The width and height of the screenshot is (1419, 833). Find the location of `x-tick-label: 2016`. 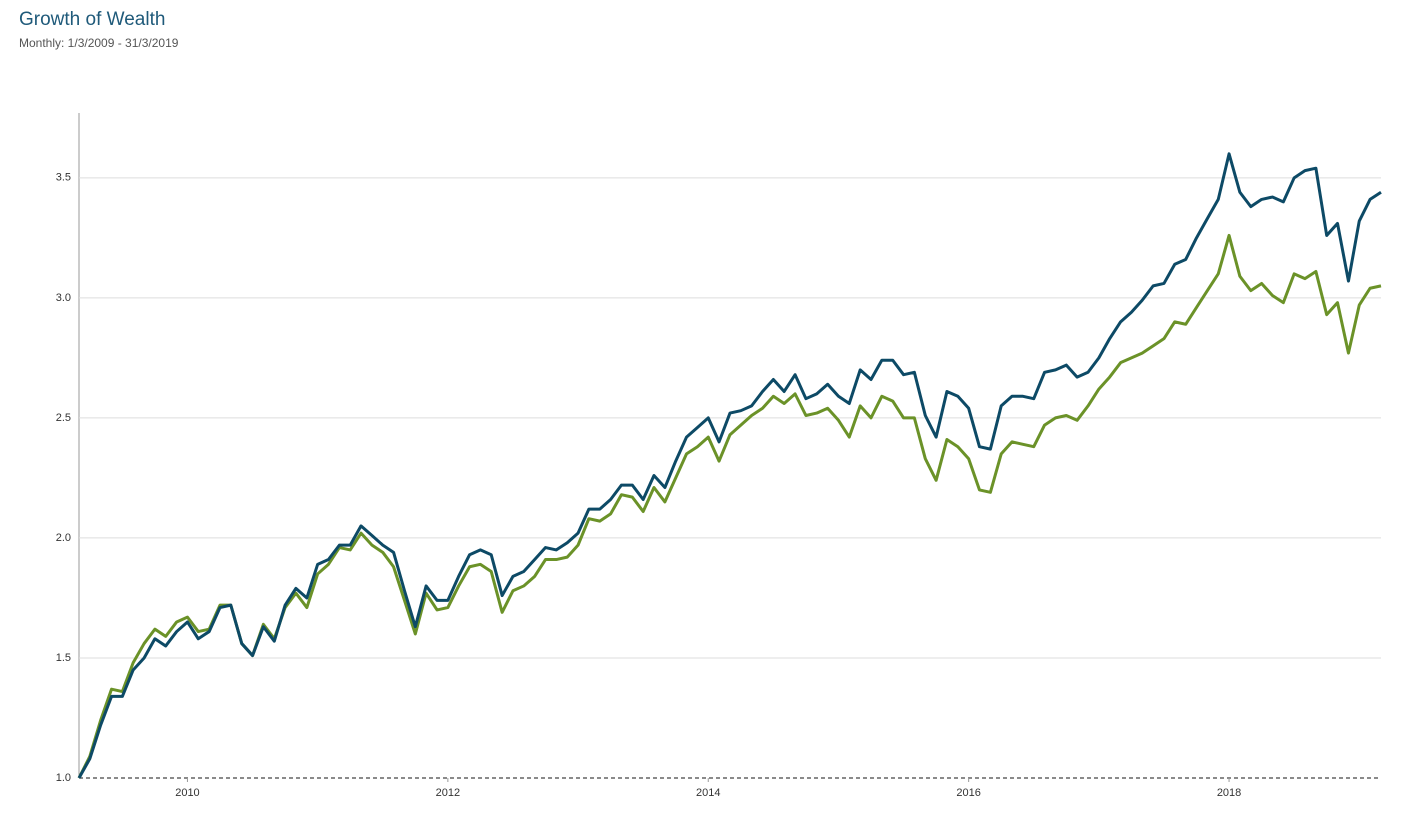

x-tick-label: 2016 is located at coordinates (968, 793).